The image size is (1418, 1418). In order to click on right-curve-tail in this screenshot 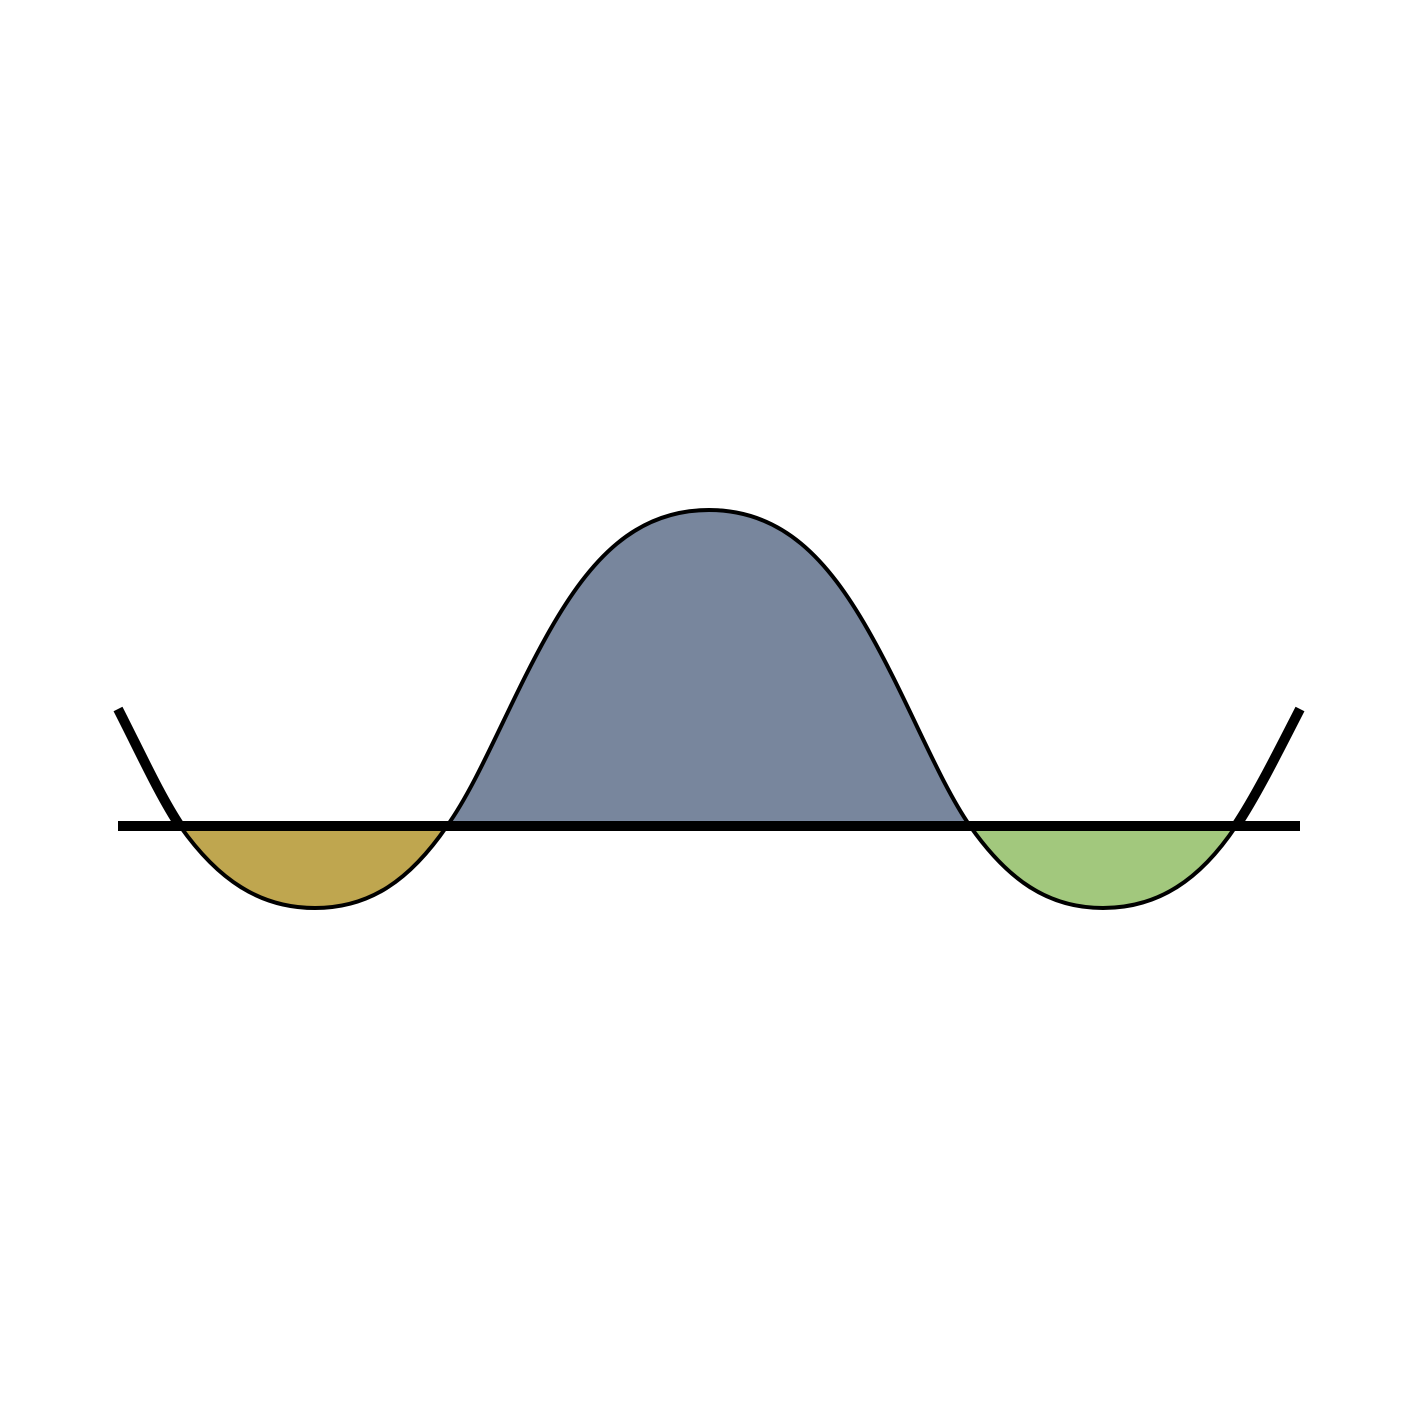, I will do `click(1268, 767)`.